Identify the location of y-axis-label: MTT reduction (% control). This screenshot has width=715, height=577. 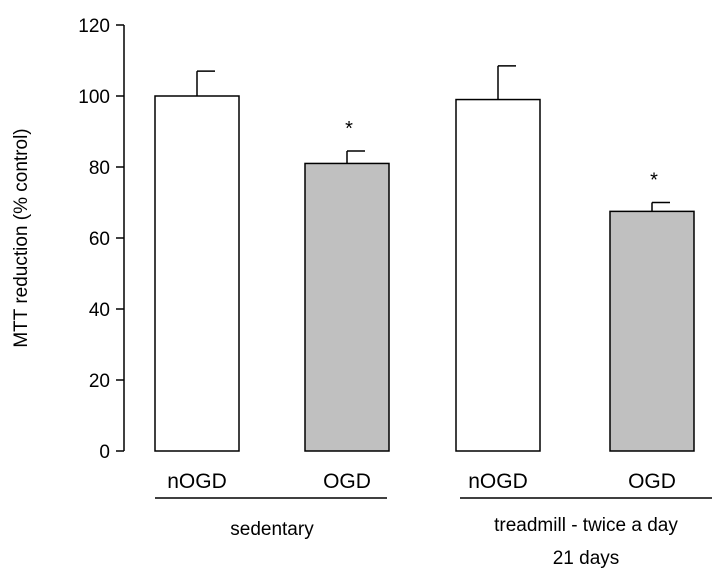
(21, 237).